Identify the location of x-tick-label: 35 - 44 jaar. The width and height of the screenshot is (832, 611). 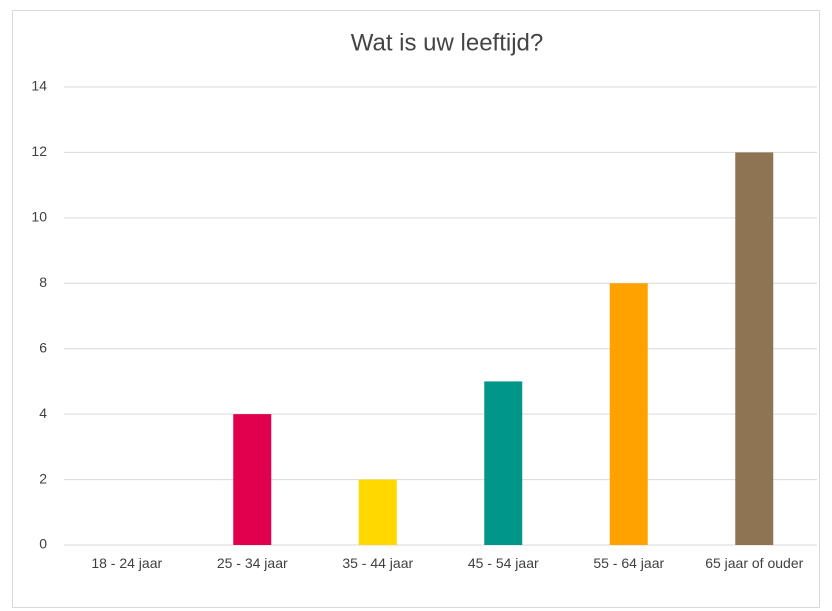
(378, 563).